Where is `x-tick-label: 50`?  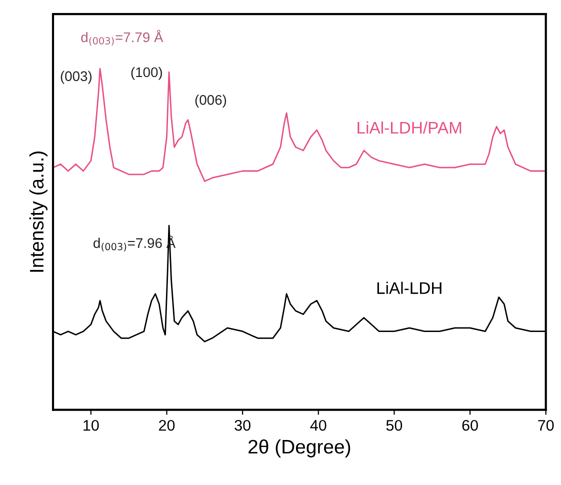
x-tick-label: 50 is located at coordinates (394, 425).